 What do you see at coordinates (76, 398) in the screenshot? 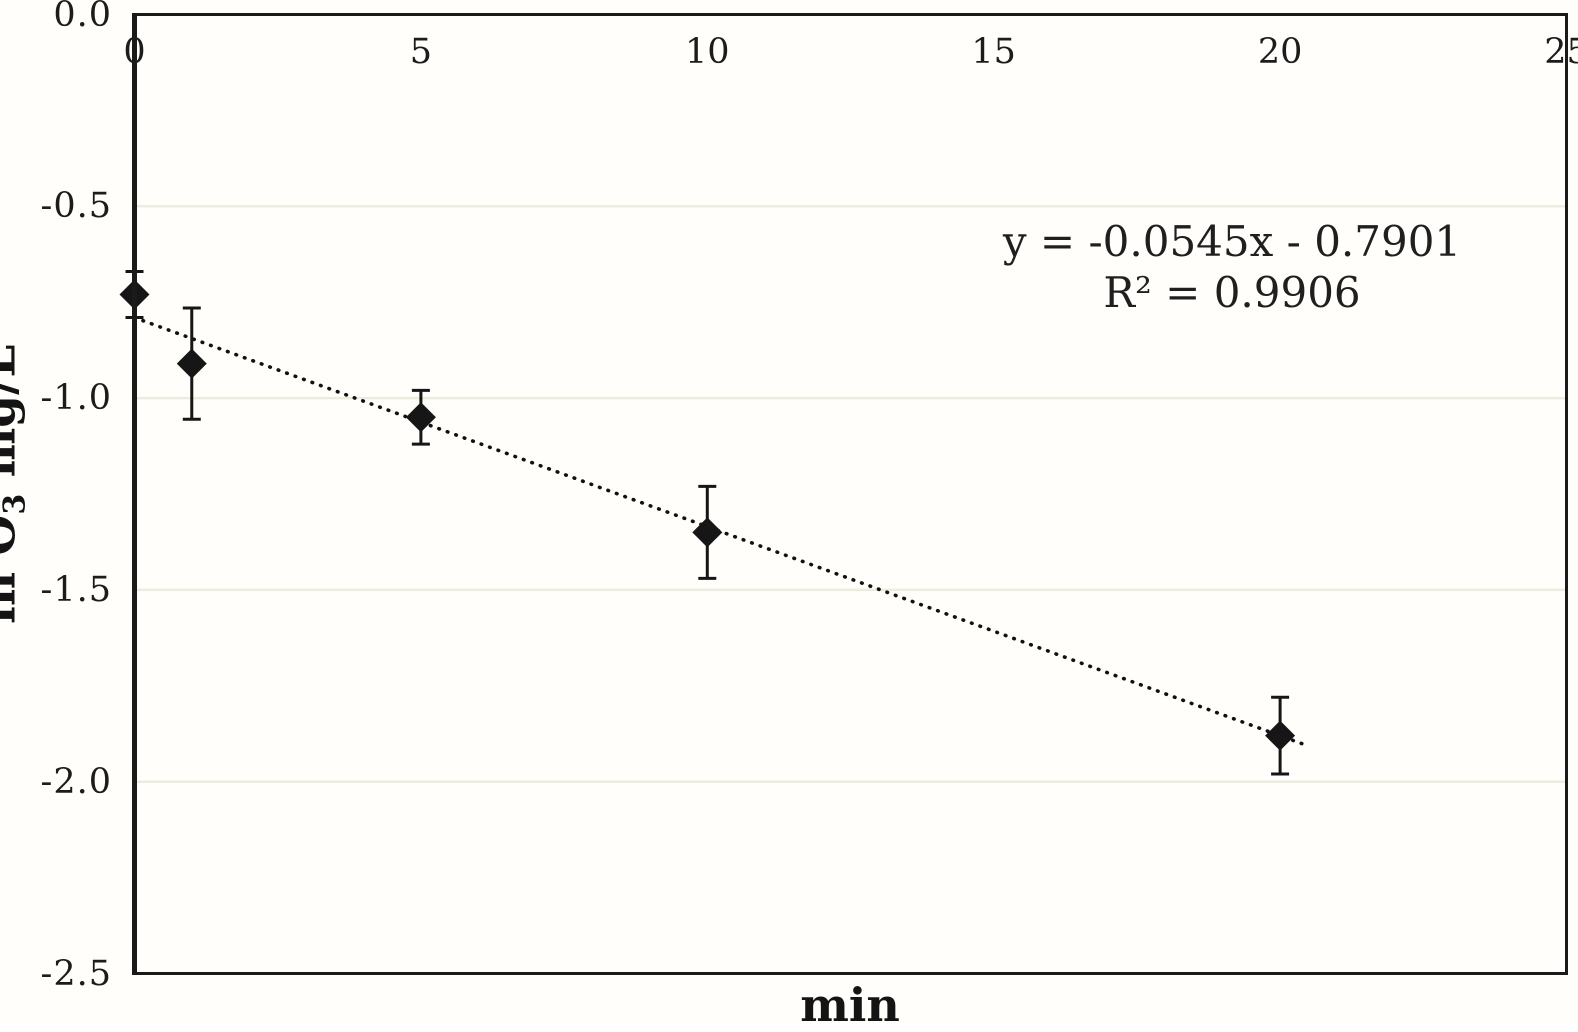
I see `y-tick-label: -1.0` at bounding box center [76, 398].